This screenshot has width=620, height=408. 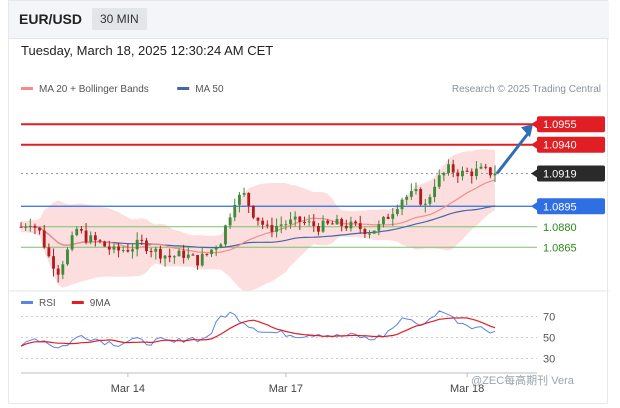 I want to click on symbol-label: EUR/USD, so click(x=51, y=19).